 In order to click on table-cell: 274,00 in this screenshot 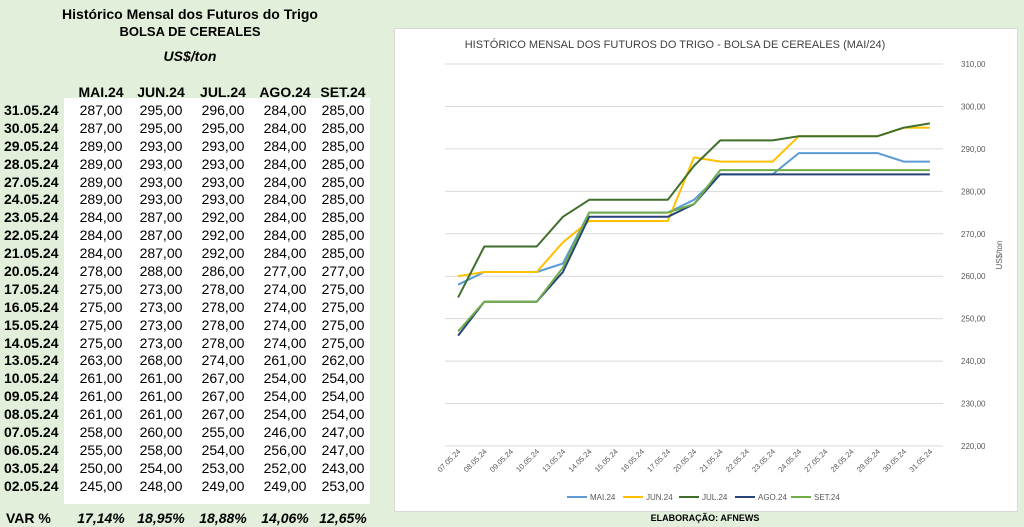, I will do `click(285, 306)`.